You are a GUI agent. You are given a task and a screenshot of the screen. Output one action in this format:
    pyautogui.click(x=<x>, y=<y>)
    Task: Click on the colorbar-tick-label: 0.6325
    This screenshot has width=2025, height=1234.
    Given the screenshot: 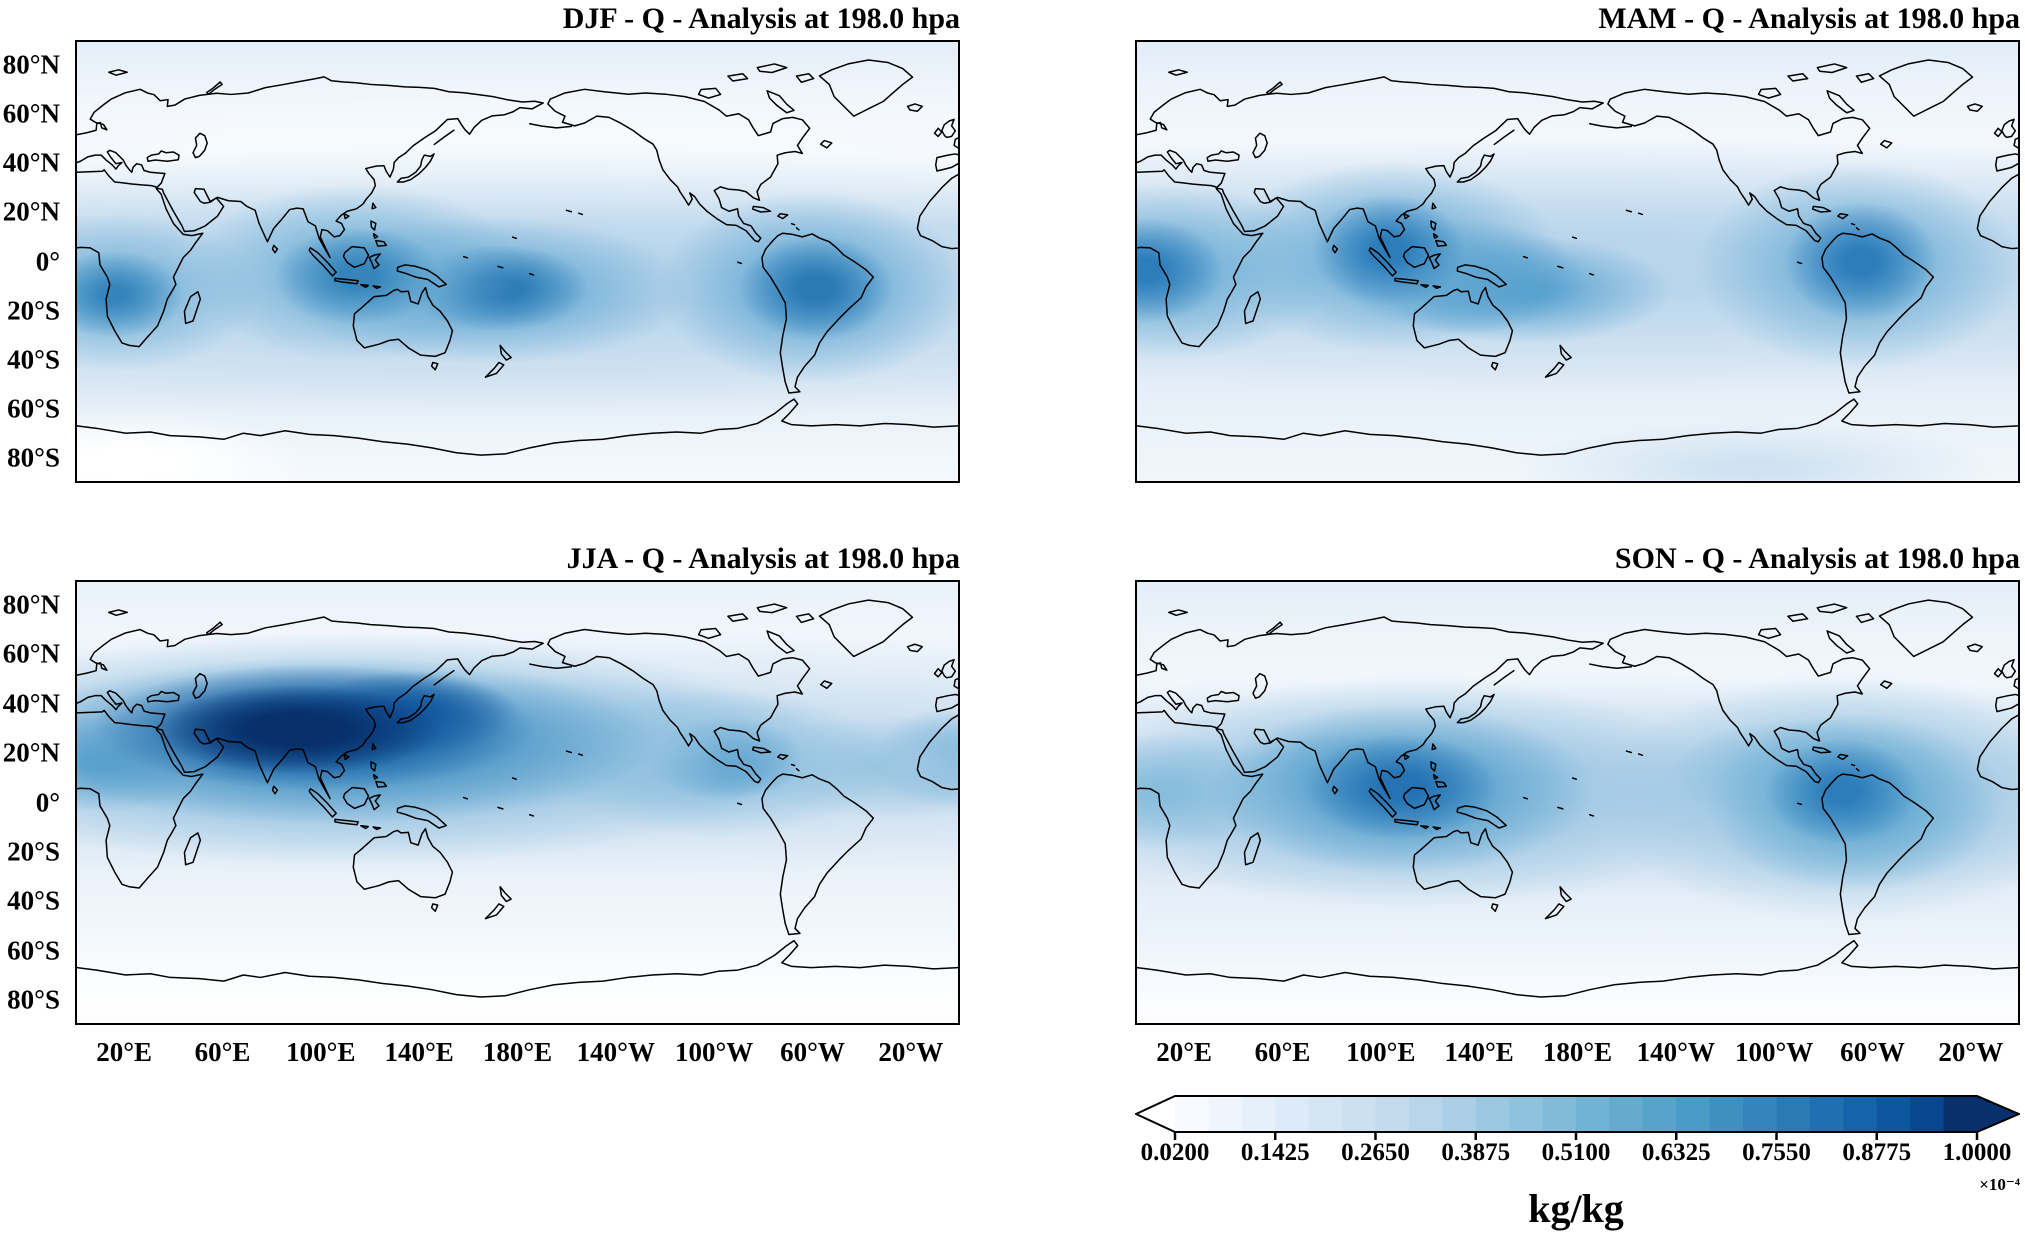 What is the action you would take?
    pyautogui.click(x=1676, y=1152)
    